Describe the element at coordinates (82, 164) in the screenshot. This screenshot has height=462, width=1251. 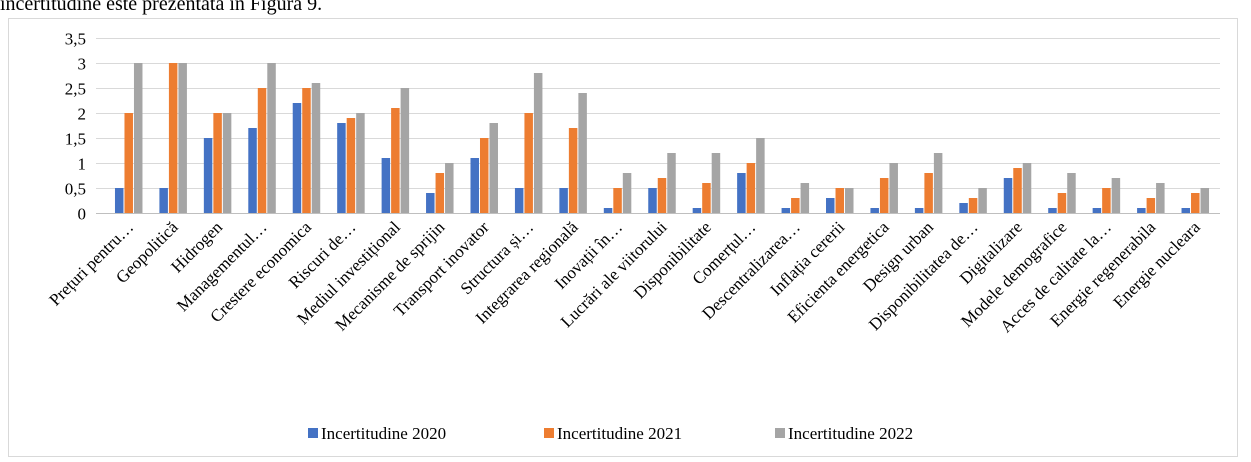
I see `y-tick-label: 1` at that location.